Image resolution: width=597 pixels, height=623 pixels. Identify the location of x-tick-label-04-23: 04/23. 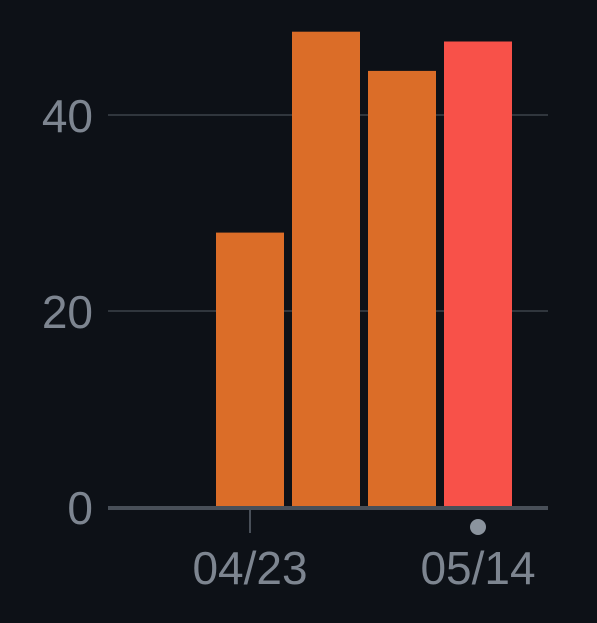
(249, 568).